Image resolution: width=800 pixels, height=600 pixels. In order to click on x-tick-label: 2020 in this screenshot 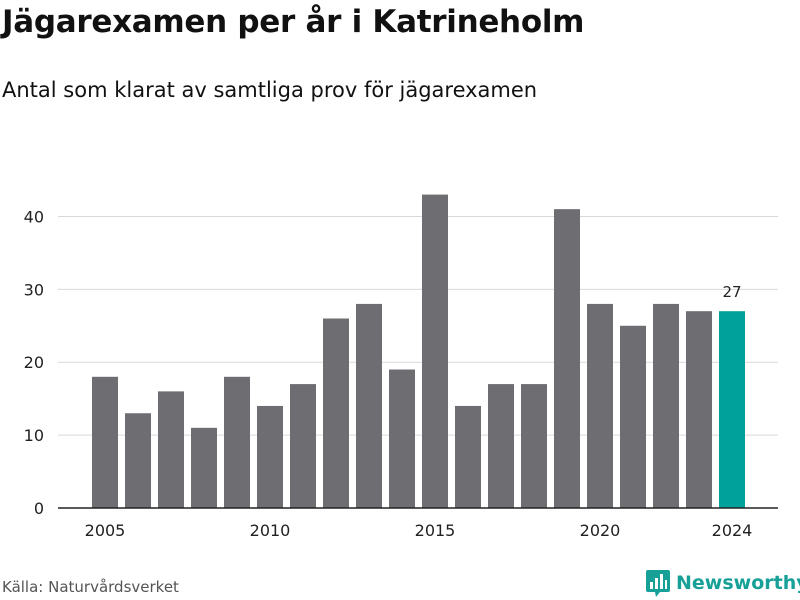, I will do `click(600, 530)`.